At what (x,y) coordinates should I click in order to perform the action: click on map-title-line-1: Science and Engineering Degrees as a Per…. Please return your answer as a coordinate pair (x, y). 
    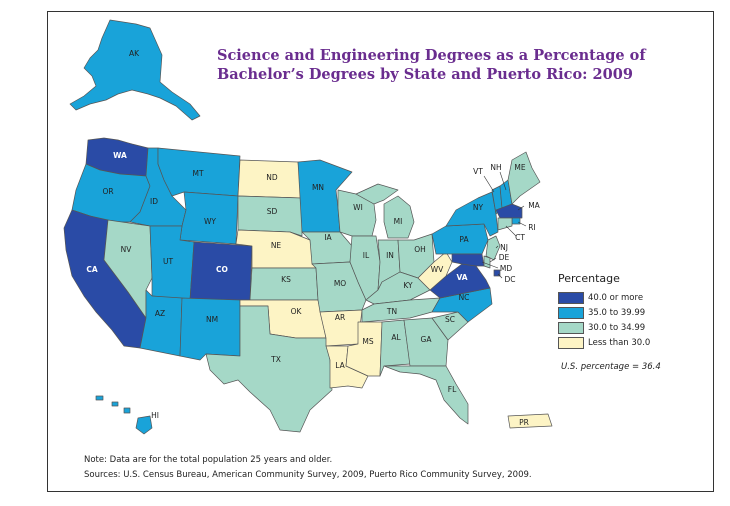
    Looking at the image, I should click on (431, 55).